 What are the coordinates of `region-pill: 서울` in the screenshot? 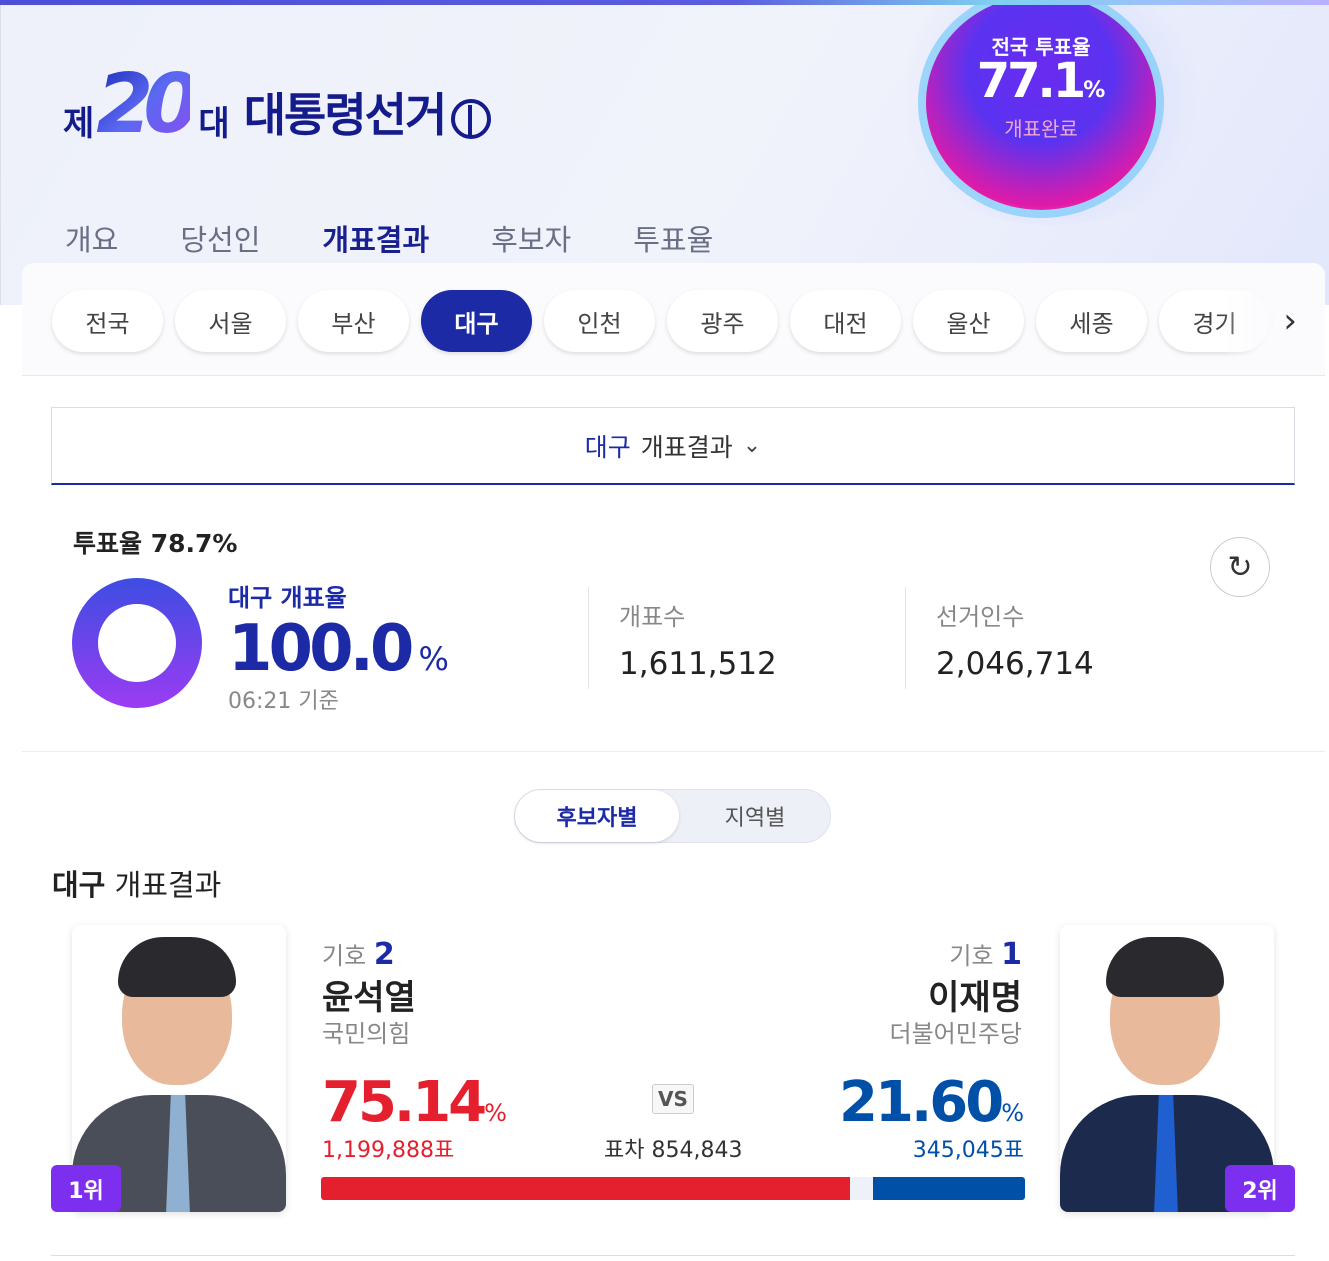 It's located at (230, 321).